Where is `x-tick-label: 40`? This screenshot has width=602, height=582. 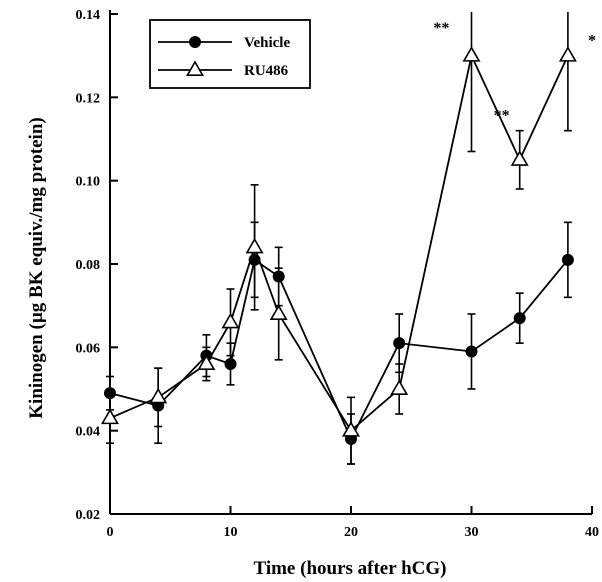
x-tick-label: 40 is located at coordinates (592, 532).